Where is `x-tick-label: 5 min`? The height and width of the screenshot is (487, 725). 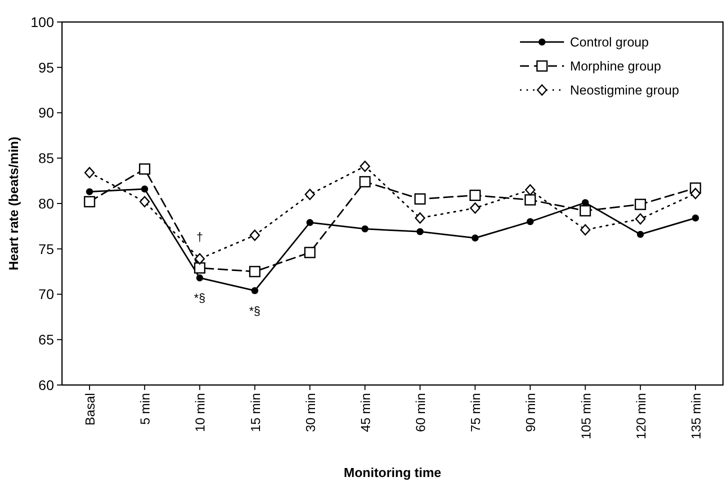
x-tick-label: 5 min is located at coordinates (145, 409).